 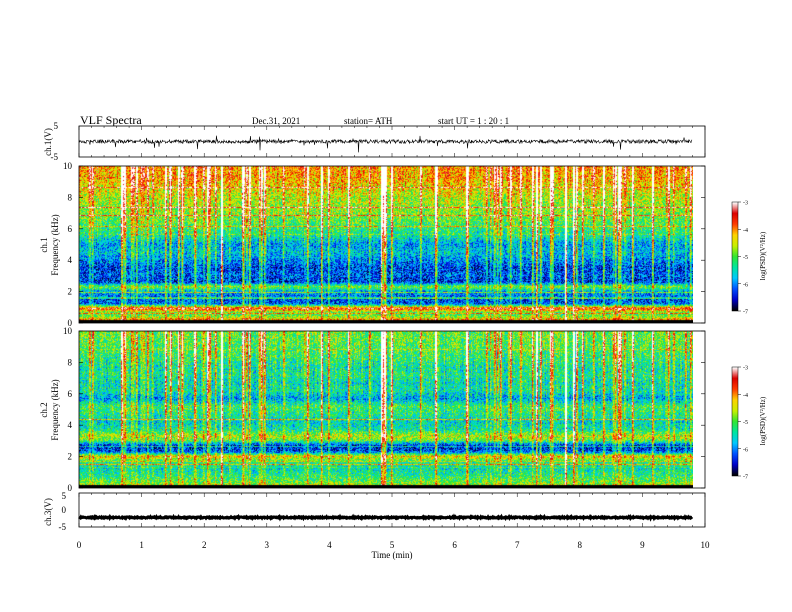 What do you see at coordinates (141, 545) in the screenshot?
I see `x-tick-label: 1` at bounding box center [141, 545].